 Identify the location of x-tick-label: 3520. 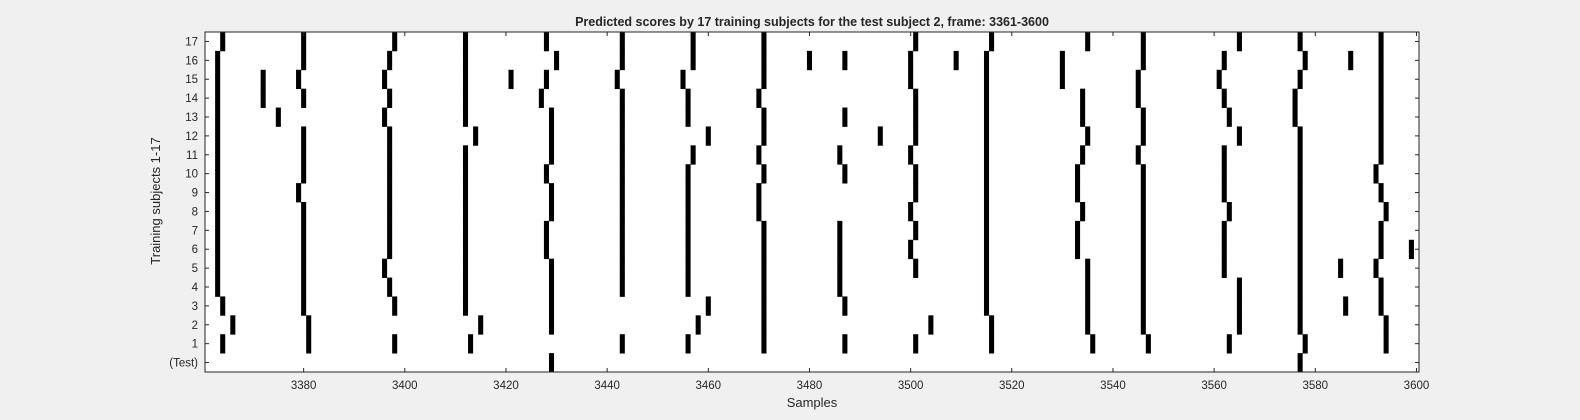
(1012, 386).